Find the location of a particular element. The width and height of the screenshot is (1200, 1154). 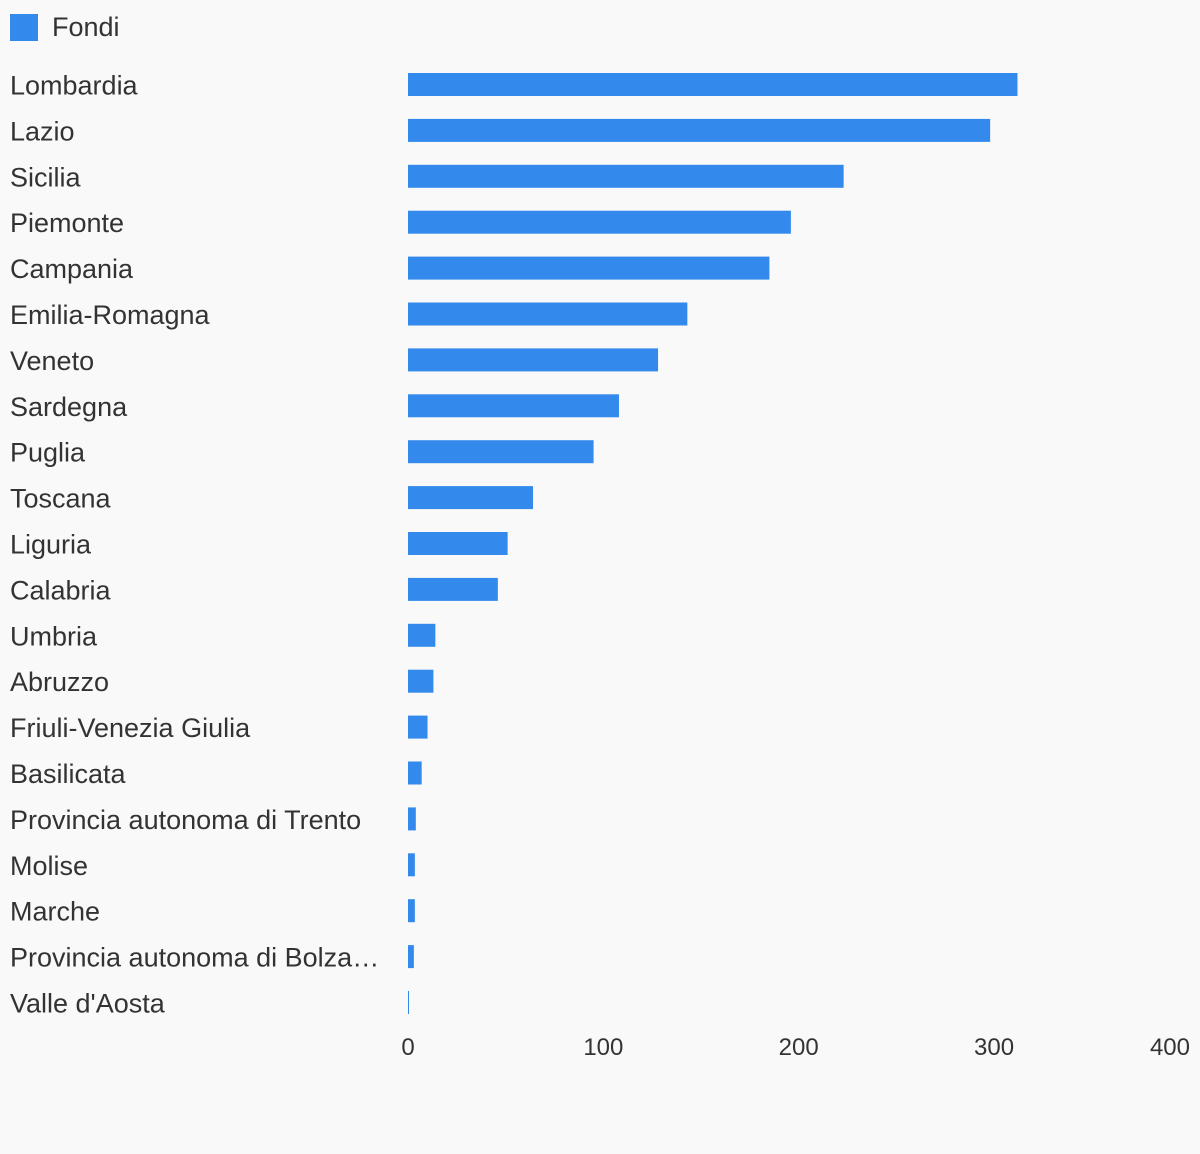

x-tick-label-300: 300 is located at coordinates (994, 1047).